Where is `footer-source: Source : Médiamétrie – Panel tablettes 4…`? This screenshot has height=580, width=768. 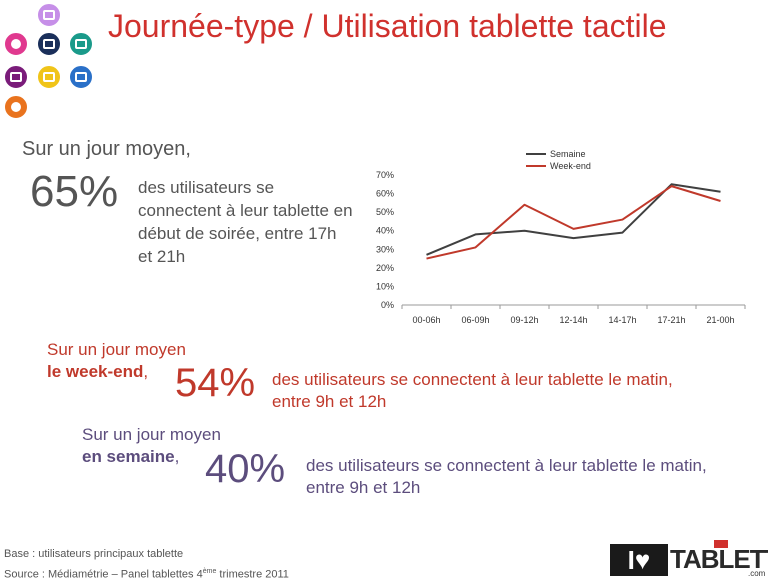
footer-source: Source : Médiamétrie – Panel tablettes 4… is located at coordinates (146, 571).